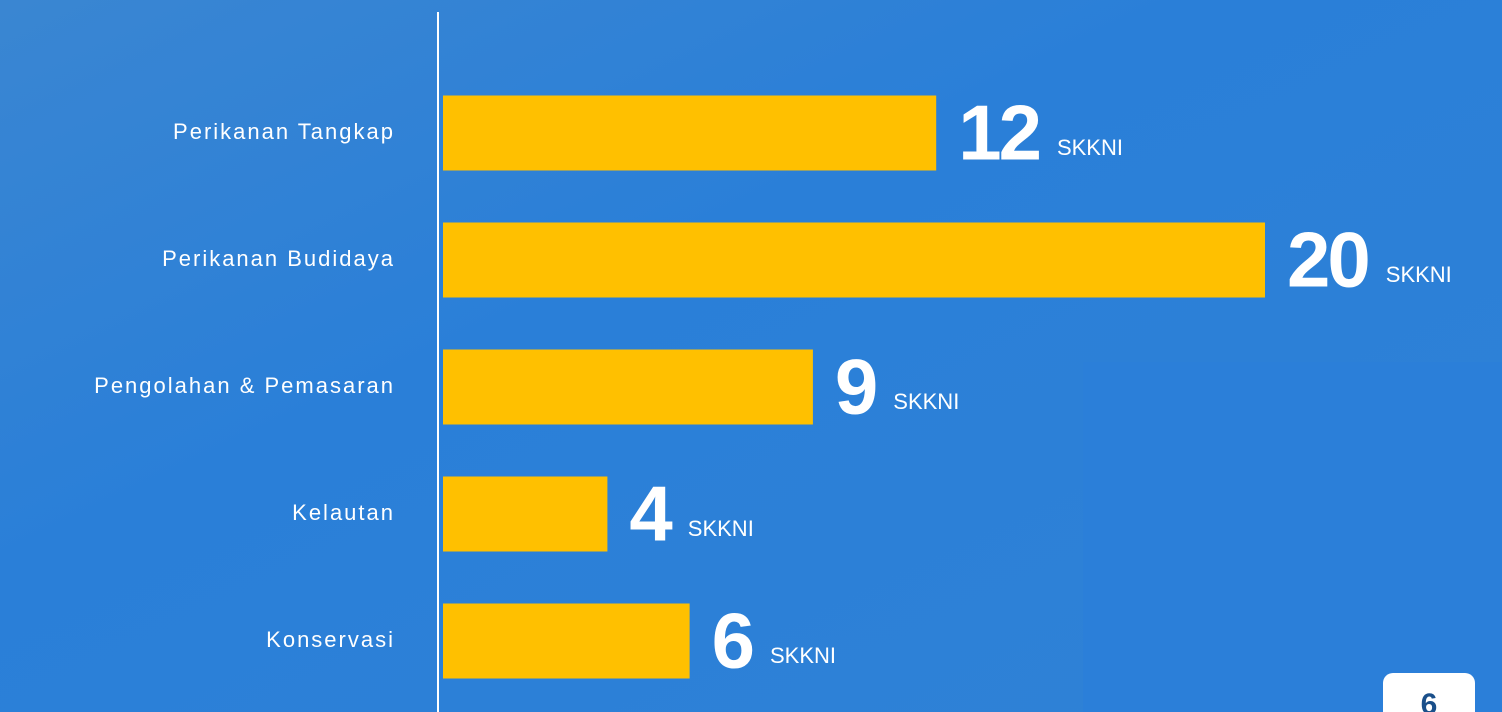 The height and width of the screenshot is (712, 1502). Describe the element at coordinates (278, 258) in the screenshot. I see `category-label: Perikanan Budidaya` at that location.